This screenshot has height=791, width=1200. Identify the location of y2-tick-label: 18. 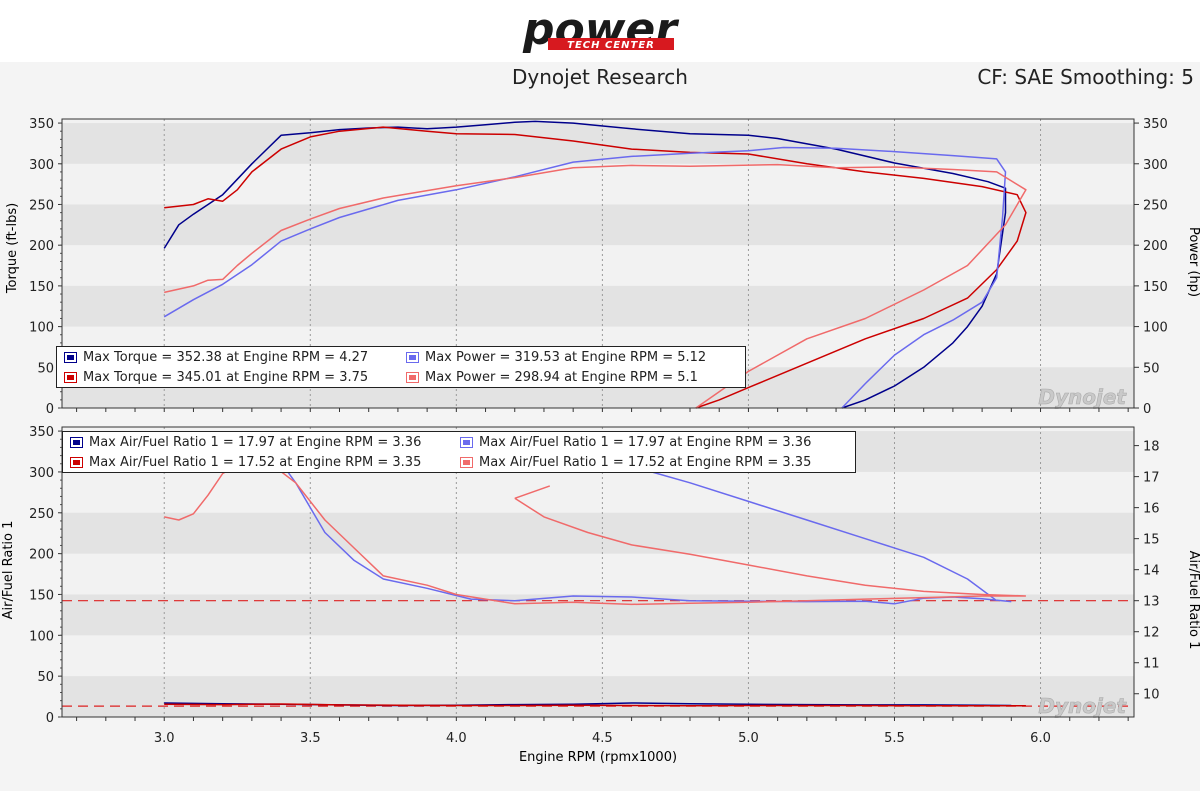
(1151, 447).